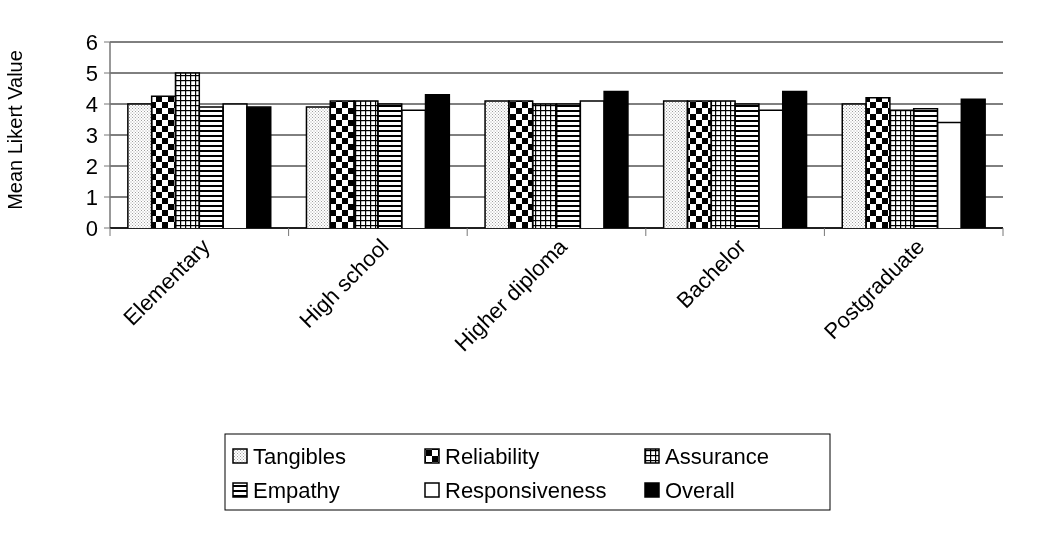  What do you see at coordinates (299, 456) in the screenshot?
I see `legend-label: Tangibles` at bounding box center [299, 456].